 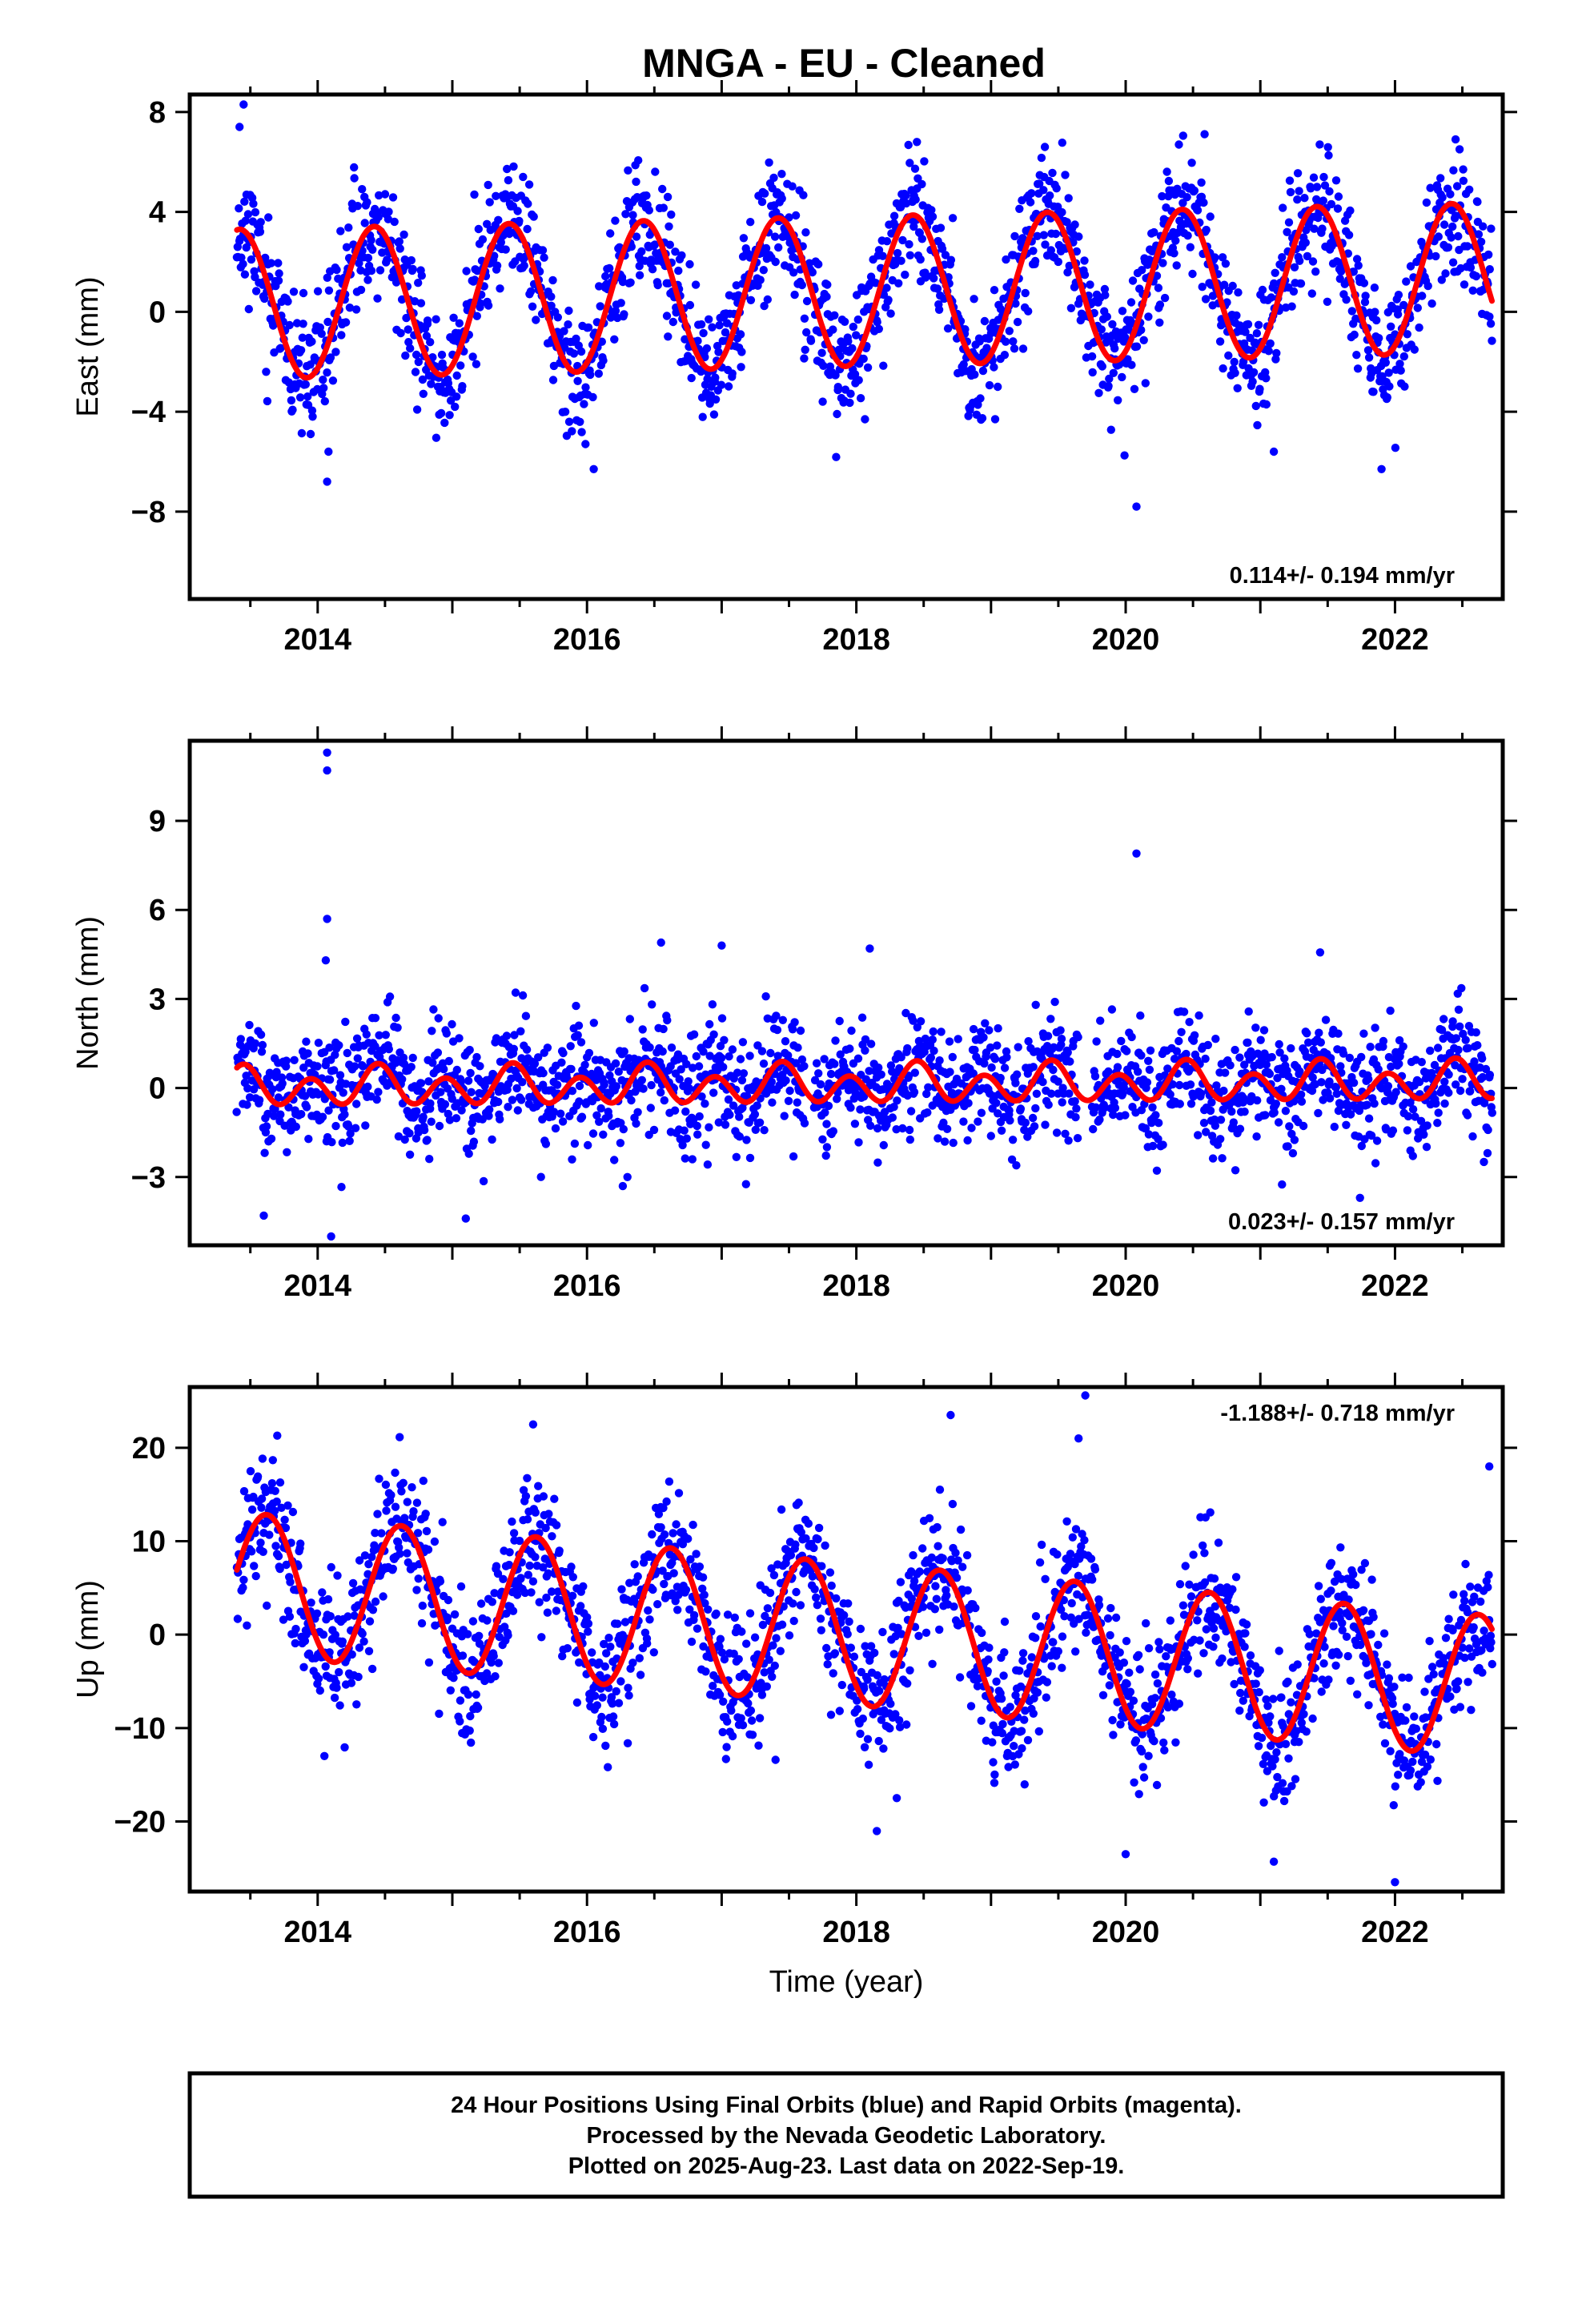 What do you see at coordinates (1395, 640) in the screenshot?
I see `east-xtick-label: 2022` at bounding box center [1395, 640].